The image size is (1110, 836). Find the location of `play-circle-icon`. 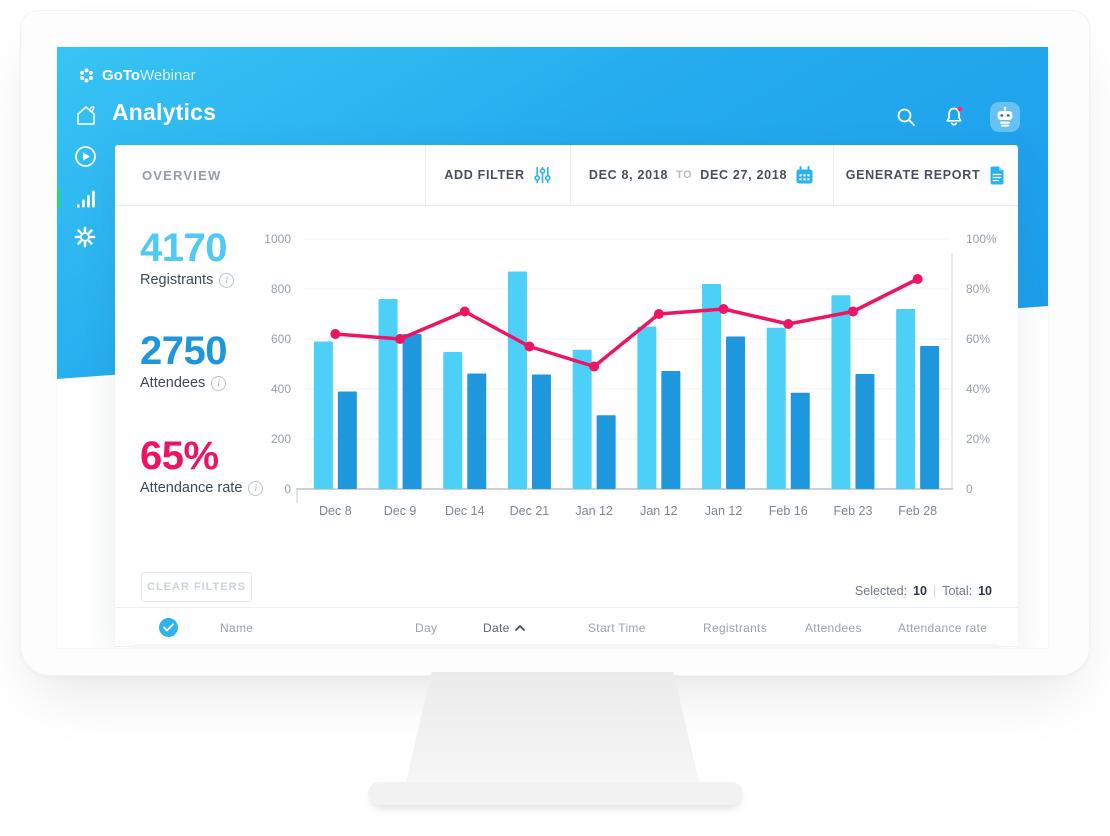

play-circle-icon is located at coordinates (85, 159).